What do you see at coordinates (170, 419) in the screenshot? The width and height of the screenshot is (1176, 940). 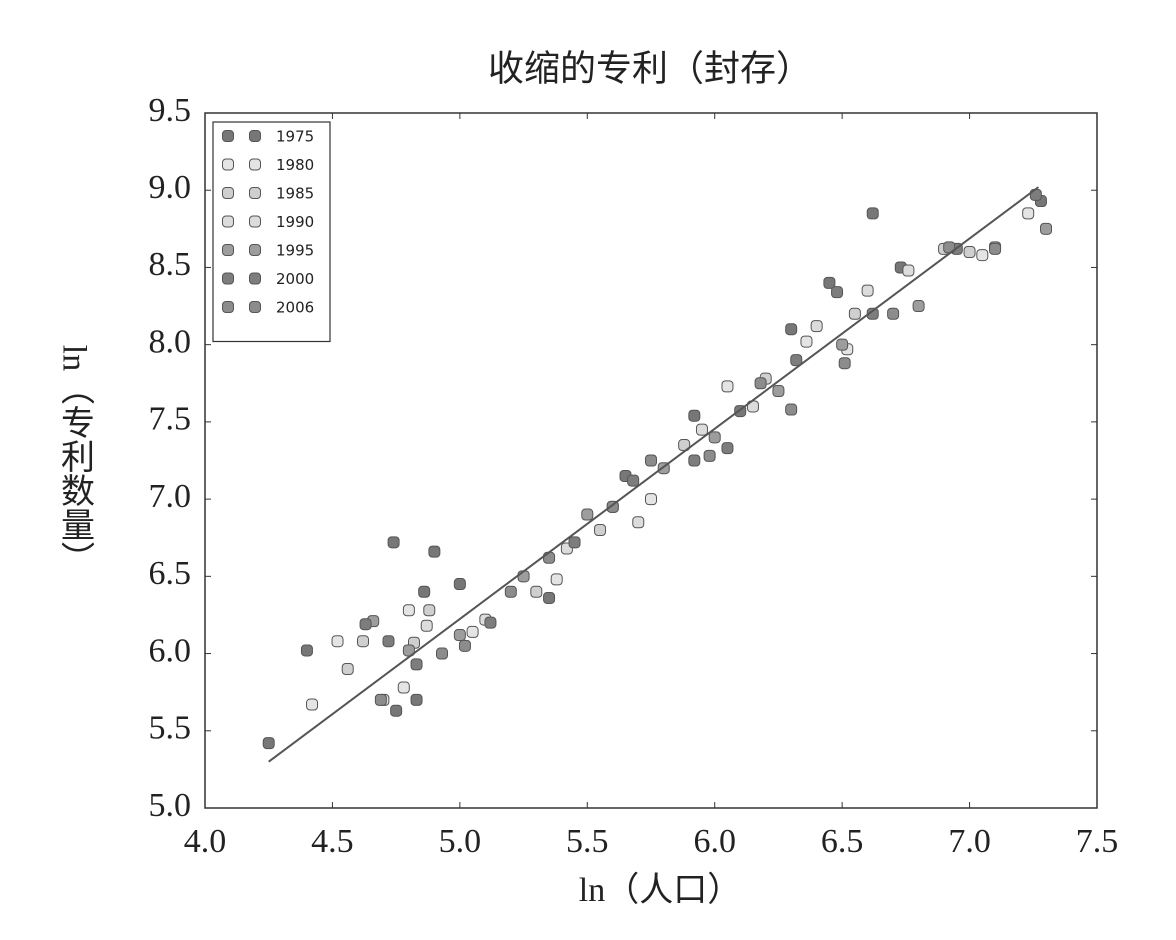 I see `y-tick-label: 7.5` at bounding box center [170, 419].